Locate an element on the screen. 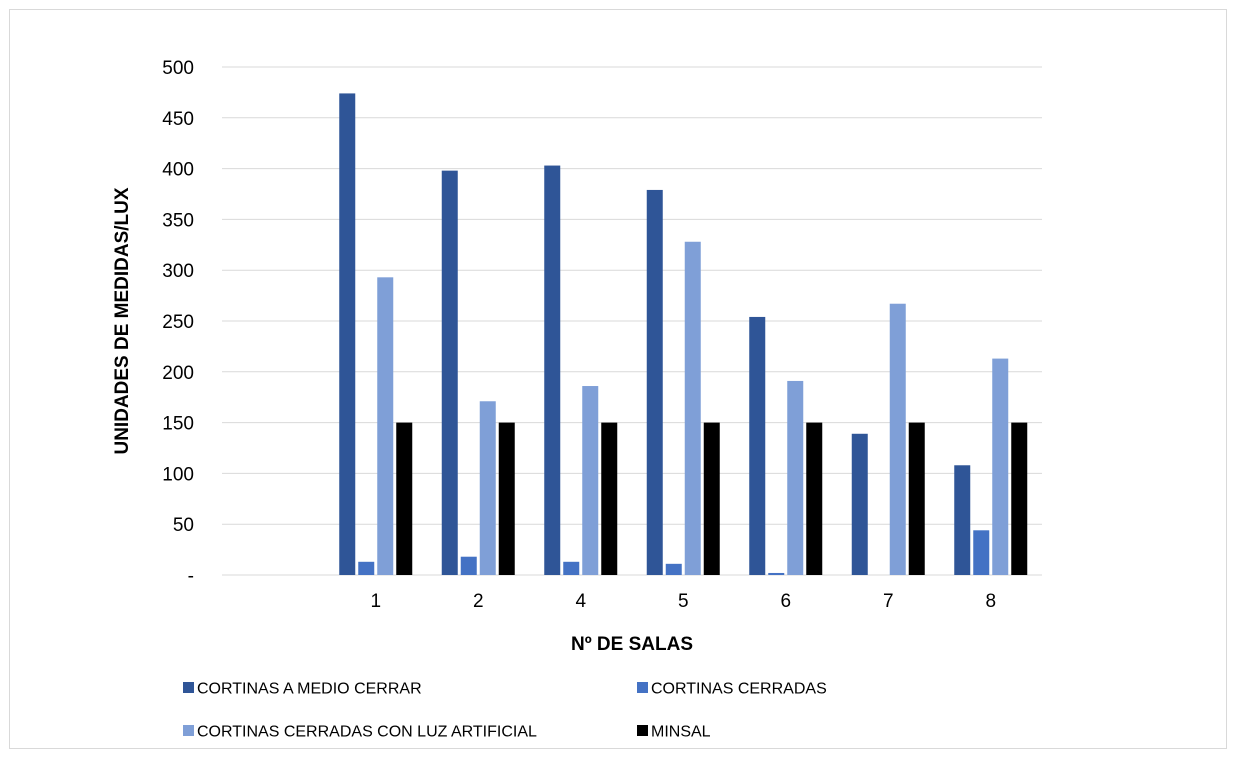  x-tick-label: 5 is located at coordinates (683, 601).